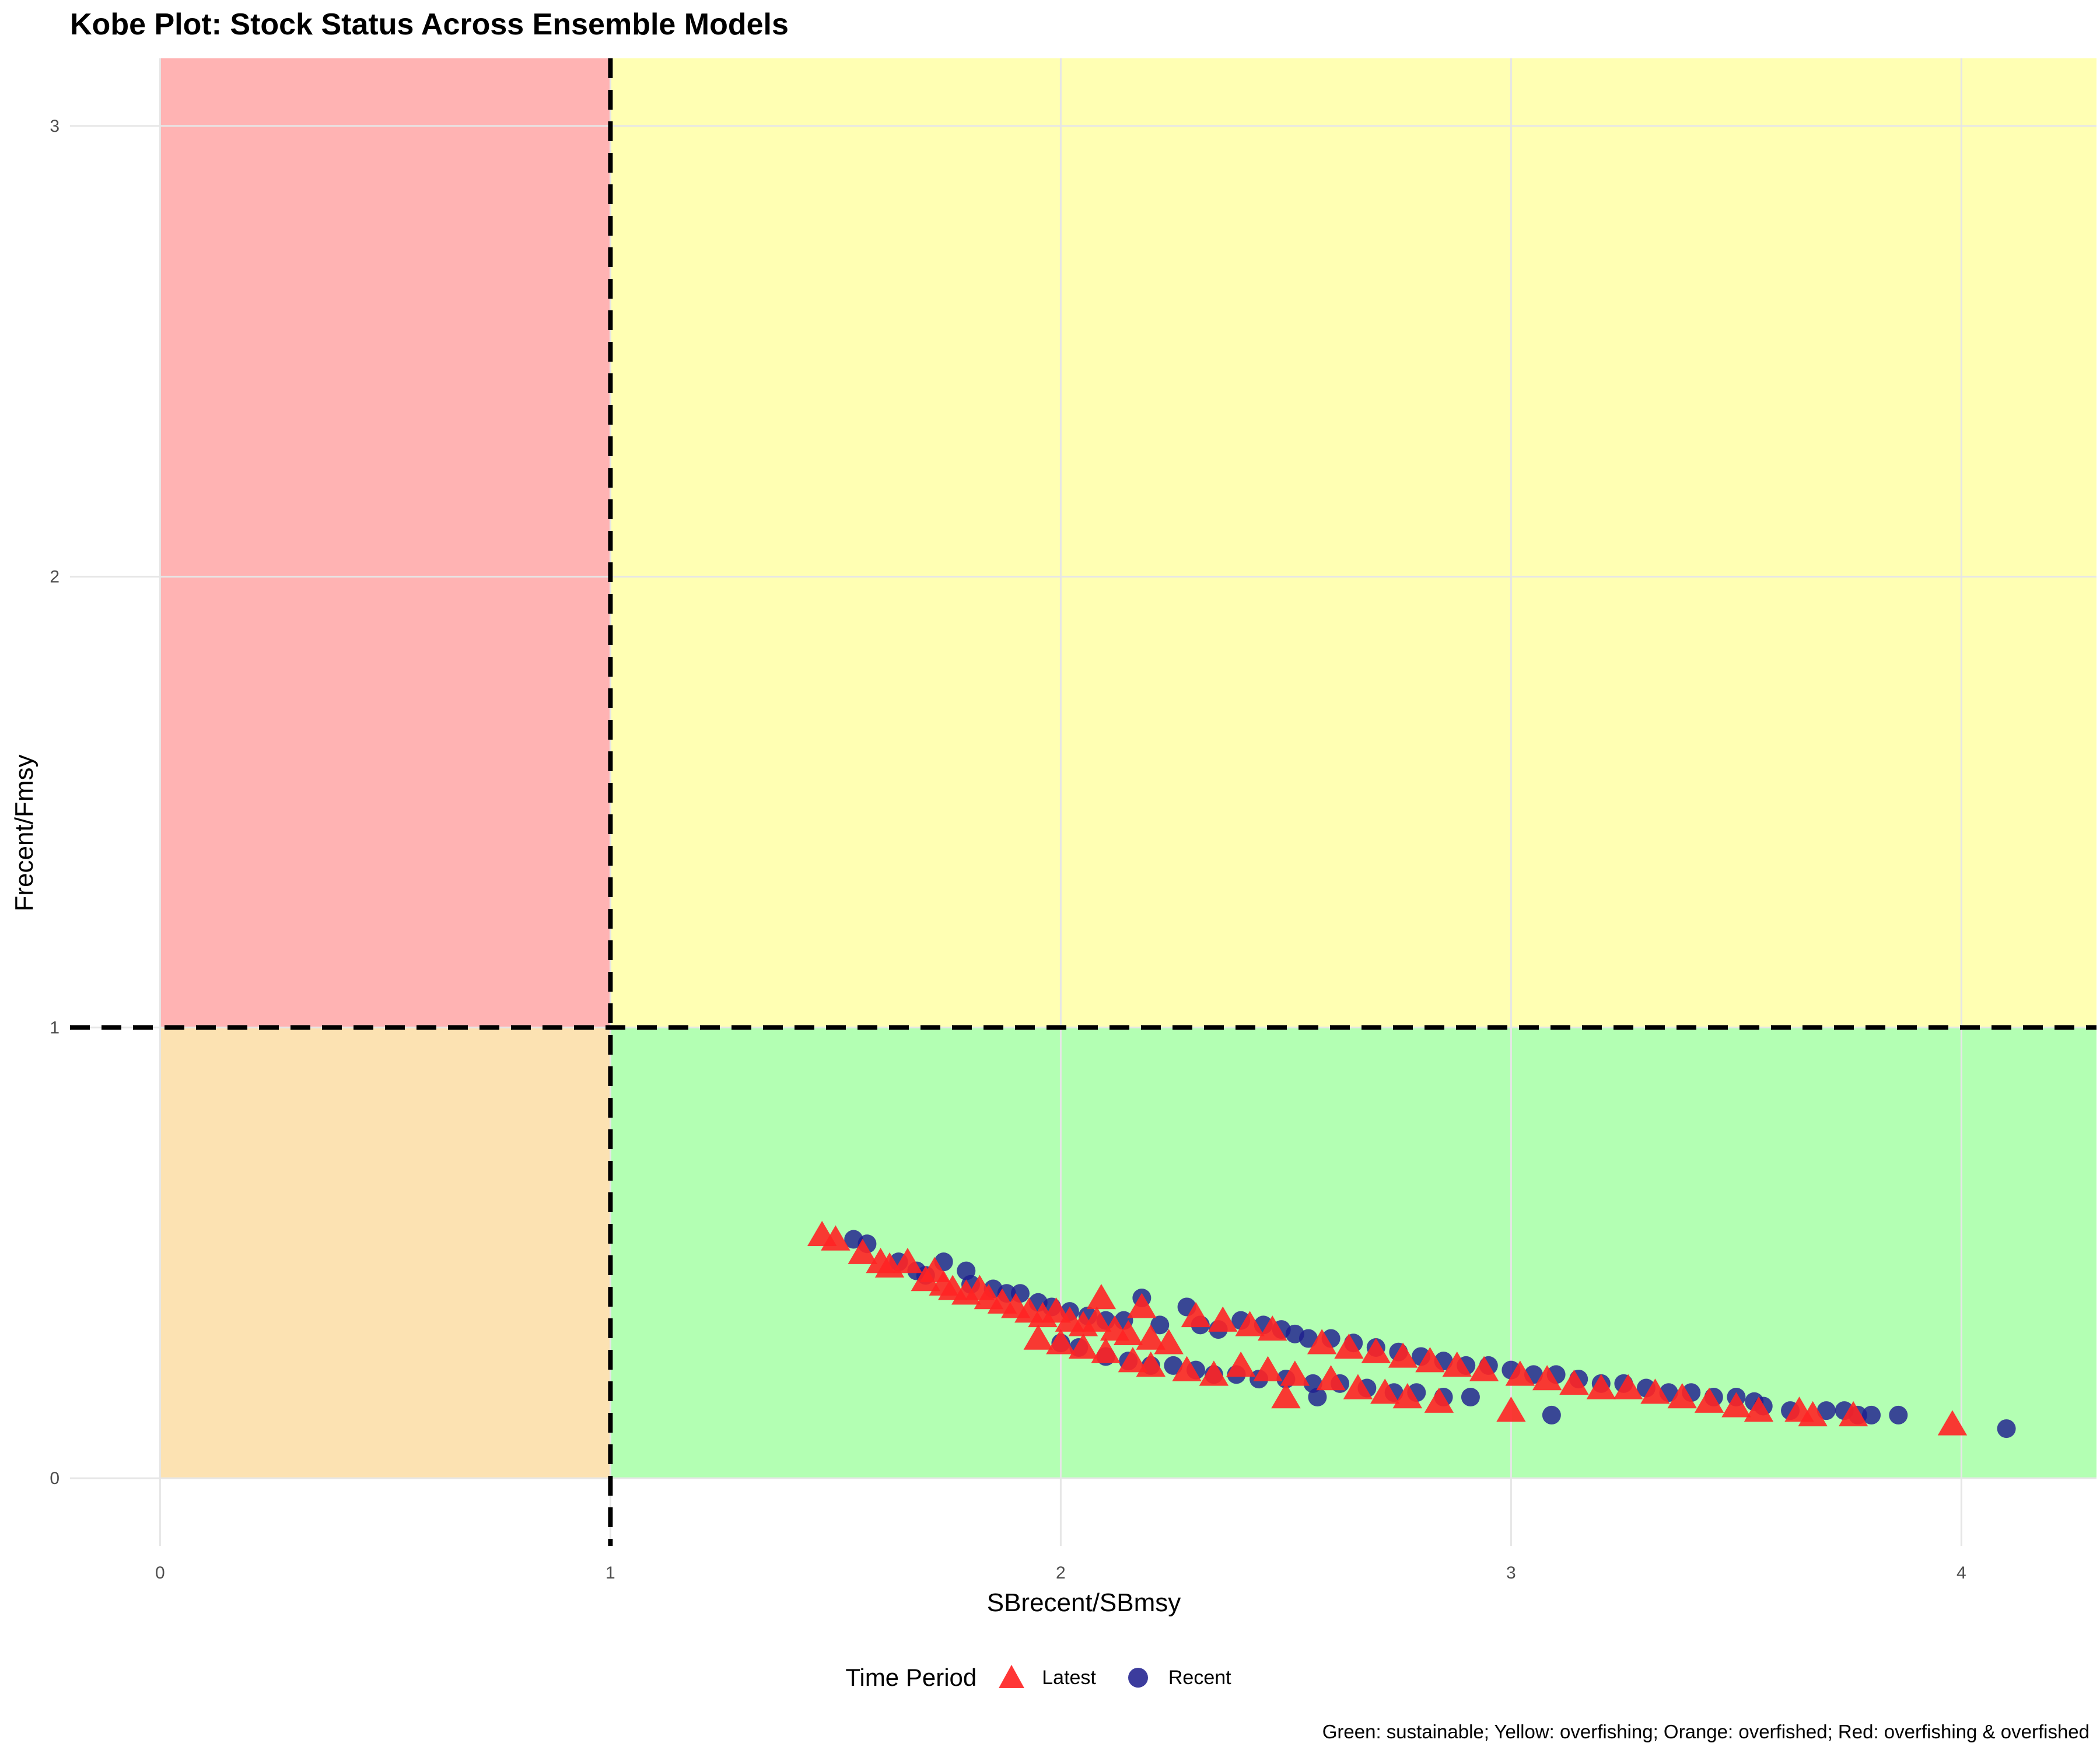 This screenshot has width=2100, height=1750. I want to click on data-points, so click(1412, 1329).